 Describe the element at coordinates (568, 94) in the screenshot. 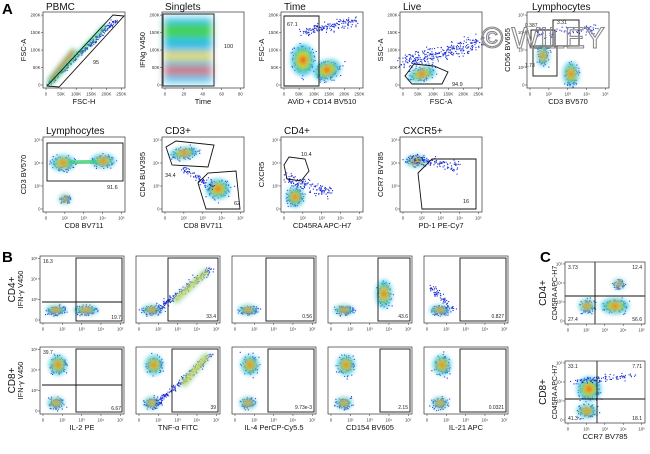

I see `x-tick-label: 10³` at that location.